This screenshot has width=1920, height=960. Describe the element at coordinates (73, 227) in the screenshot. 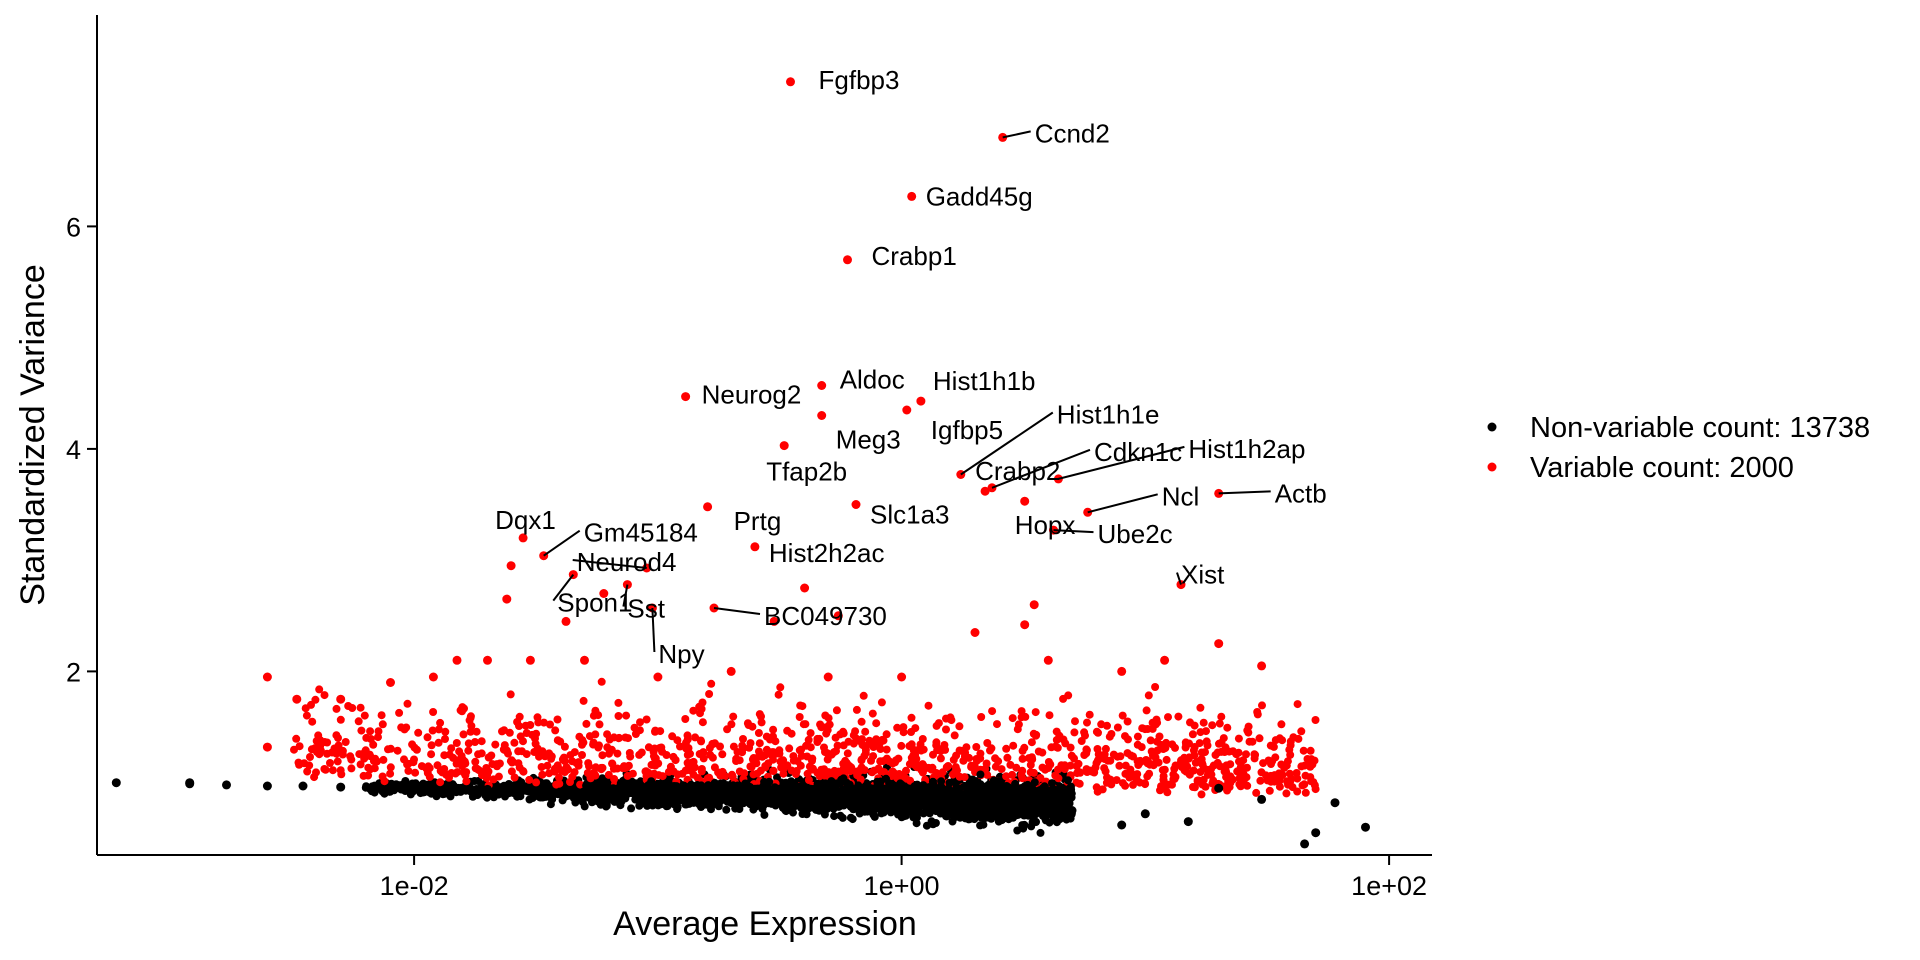

I see `y-tick-label: 6` at that location.